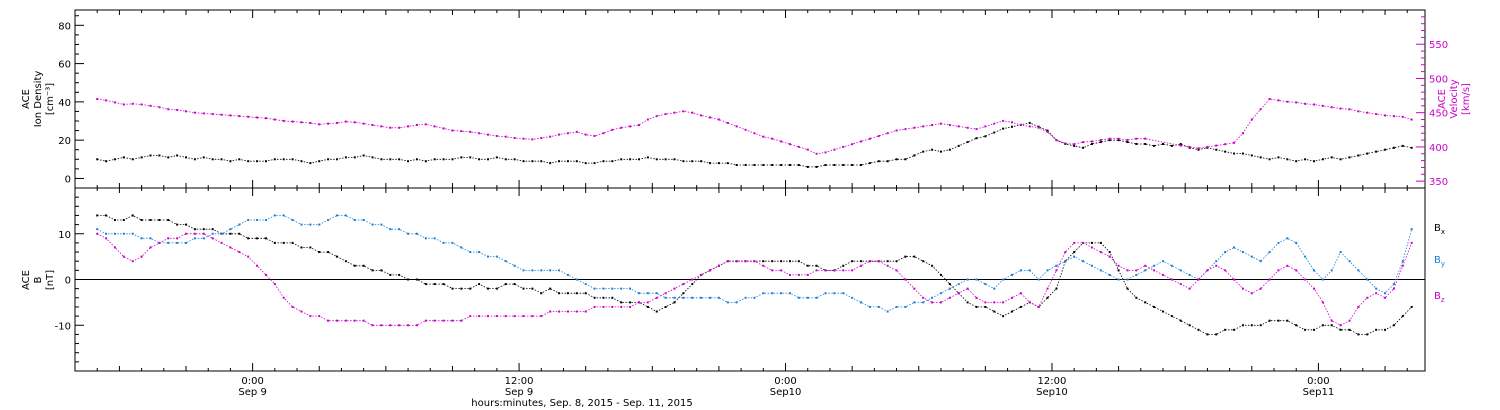 The width and height of the screenshot is (1500, 410). I want to click on x-tick-date: Sep 9, so click(519, 392).